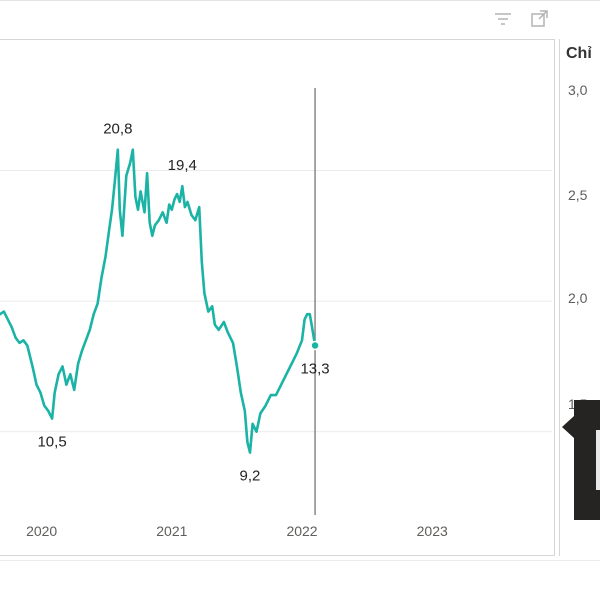  Describe the element at coordinates (578, 195) in the screenshot. I see `y-tick-label: 2,5` at that location.